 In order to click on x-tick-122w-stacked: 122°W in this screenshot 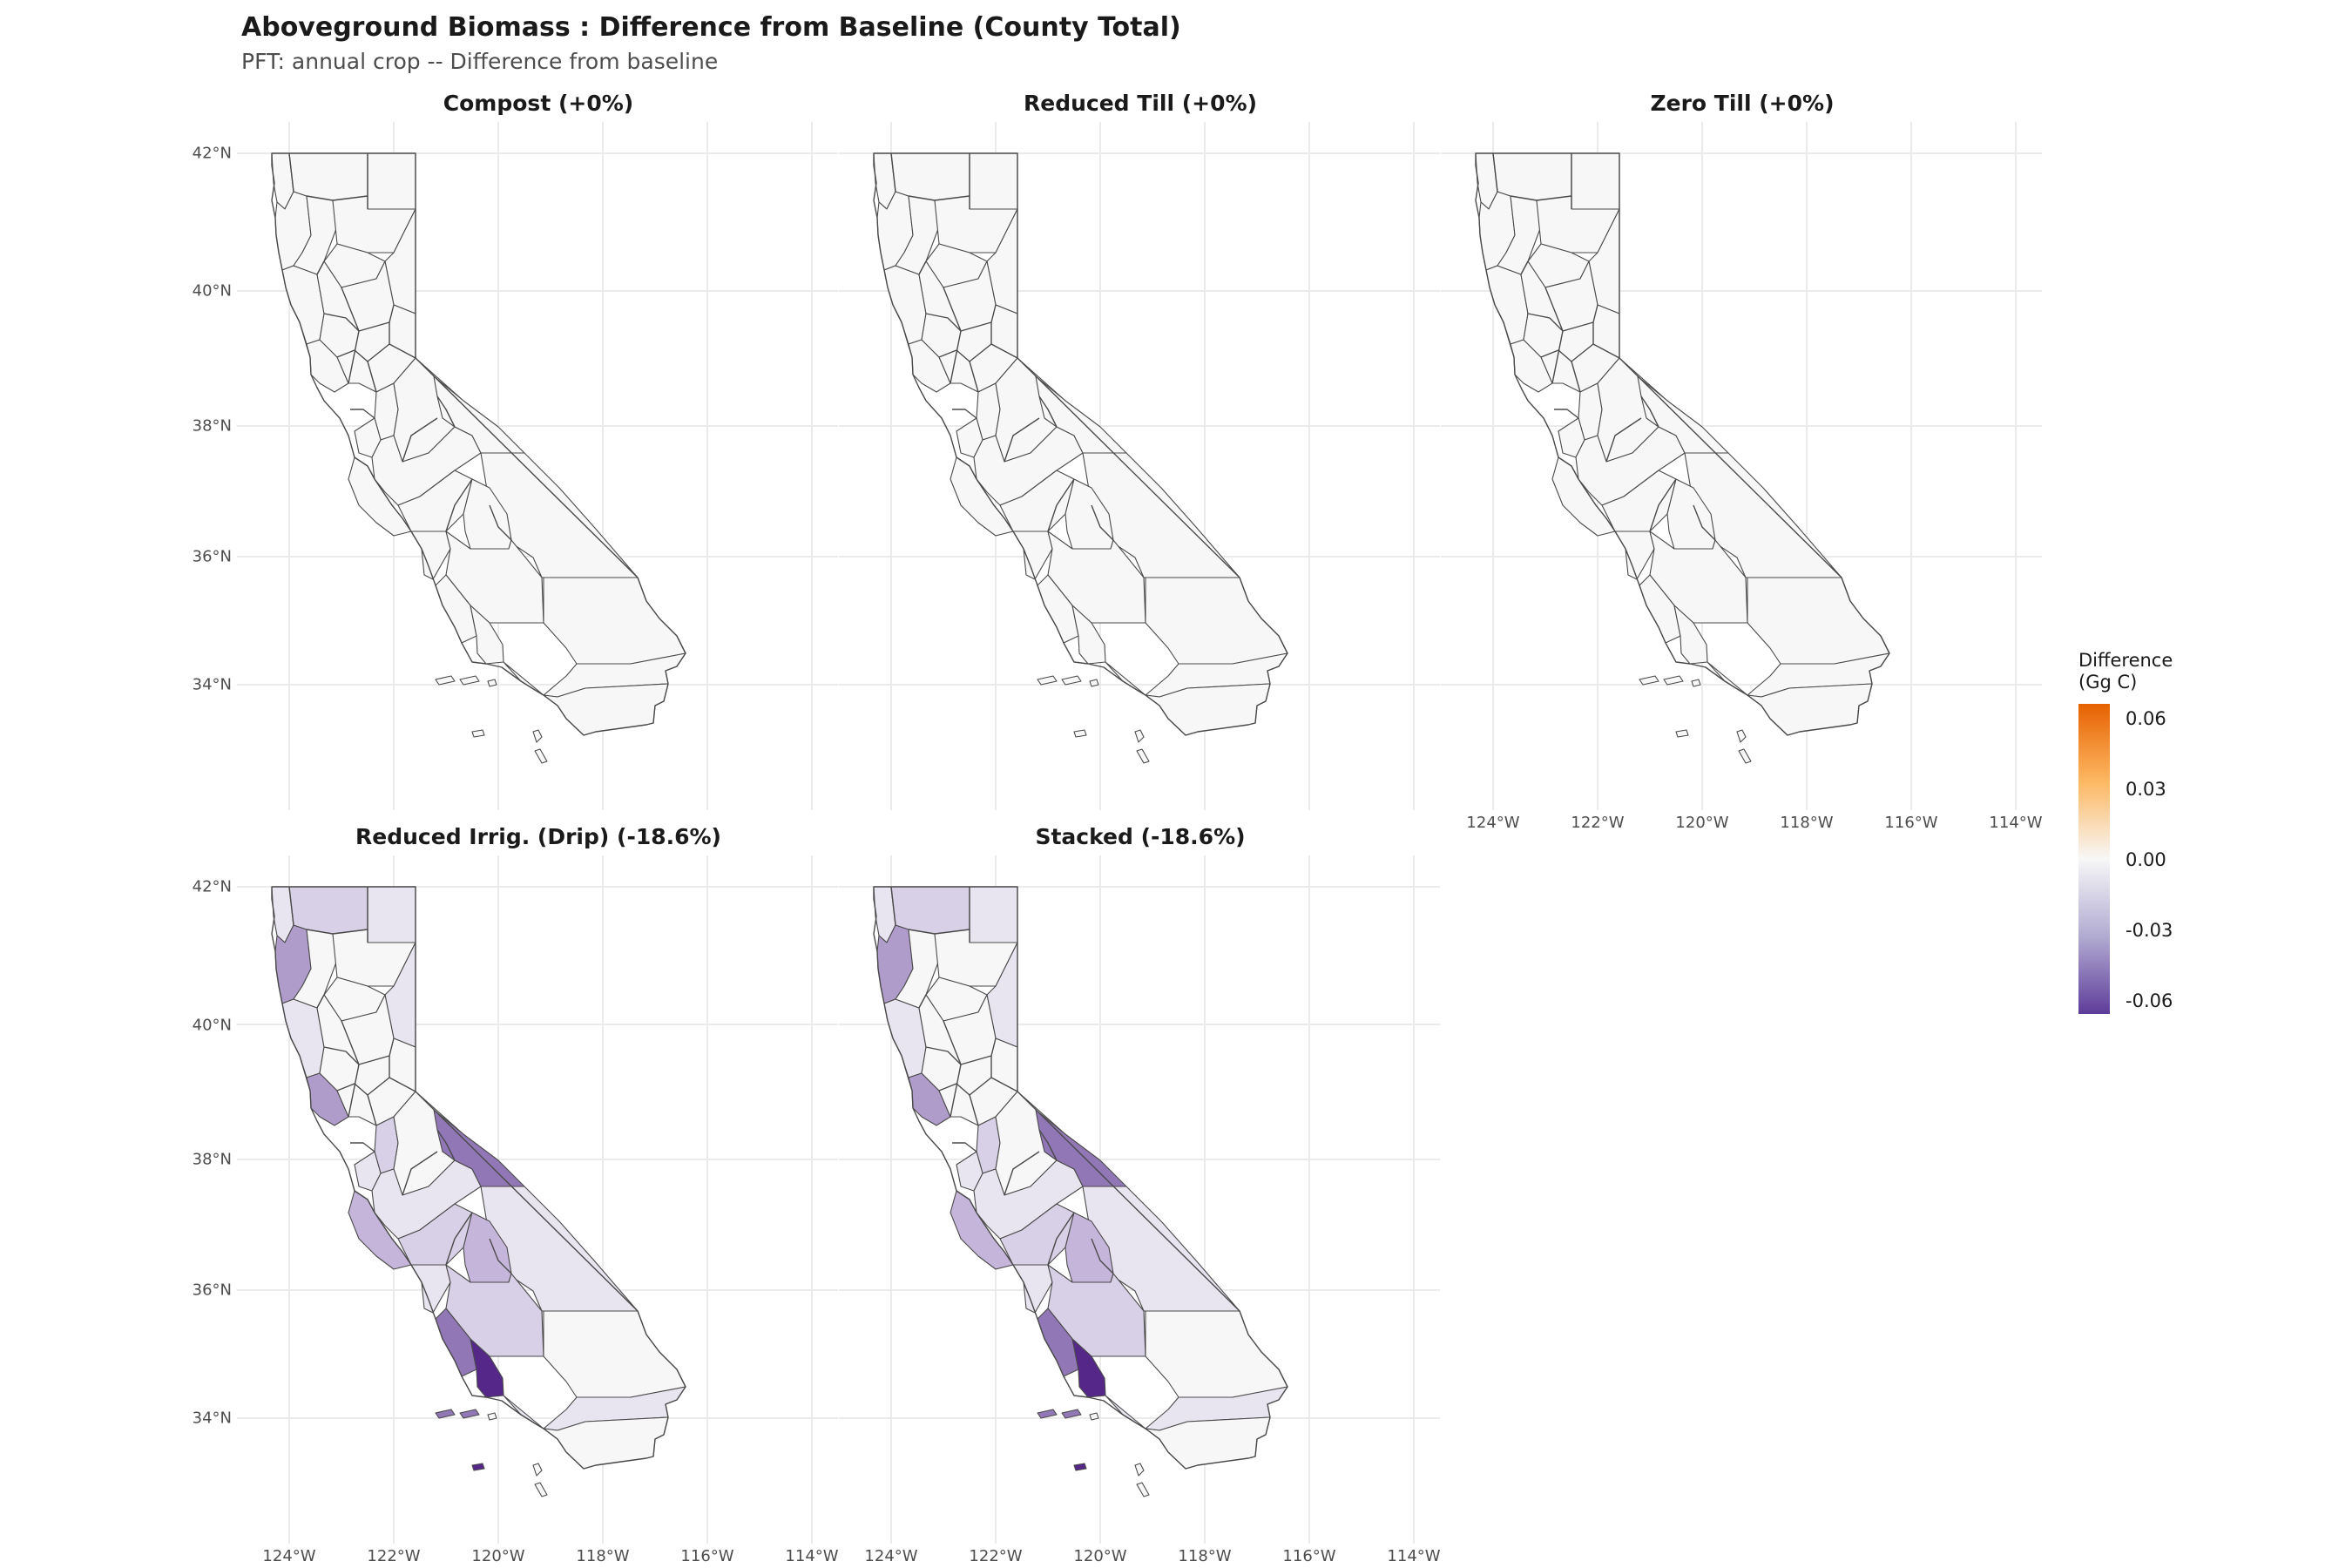, I will do `click(996, 1556)`.